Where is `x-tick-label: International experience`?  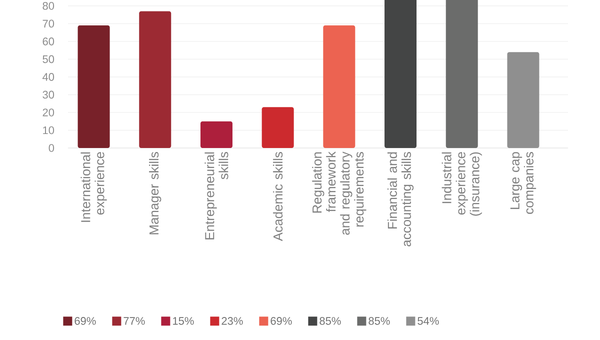 x-tick-label: International experience is located at coordinates (93, 187).